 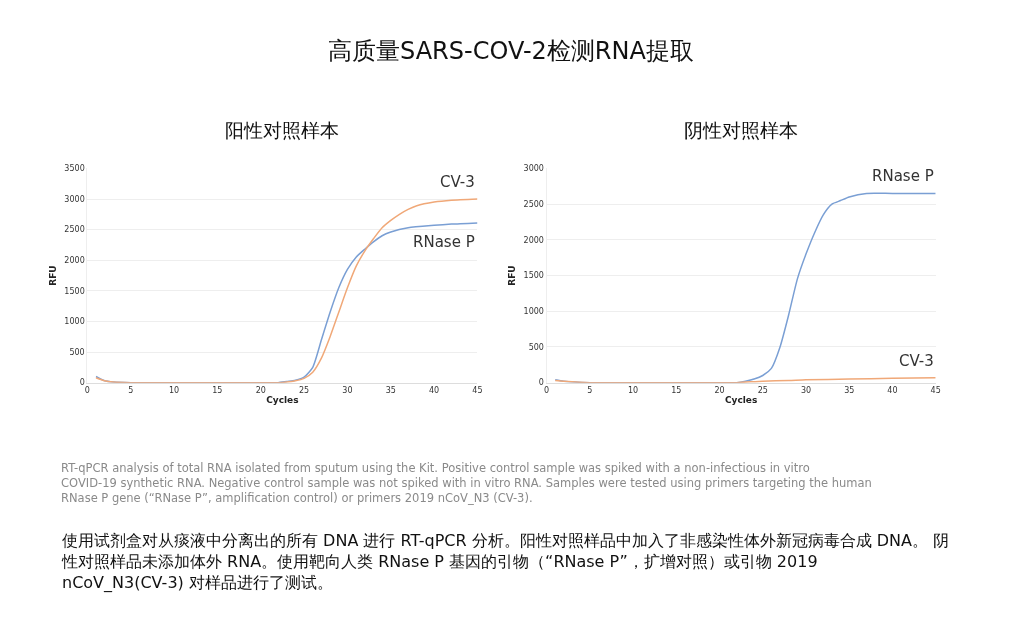 I want to click on text: 使用试剂盒对从痰液中分离出的所有 DNA 进行 RT-qPCR 分析。阳性对照样品中加入了非感染性体外新冠病毒合成 DNA。 阴性对照样品未添加体外 RNA。使用靶向人类 RNase P 基因的引物（“RNase P”，扩增对照）或引物 2019 nCoV_N3(CV-3) 对样品进行了测试。, so click(x=505, y=562).